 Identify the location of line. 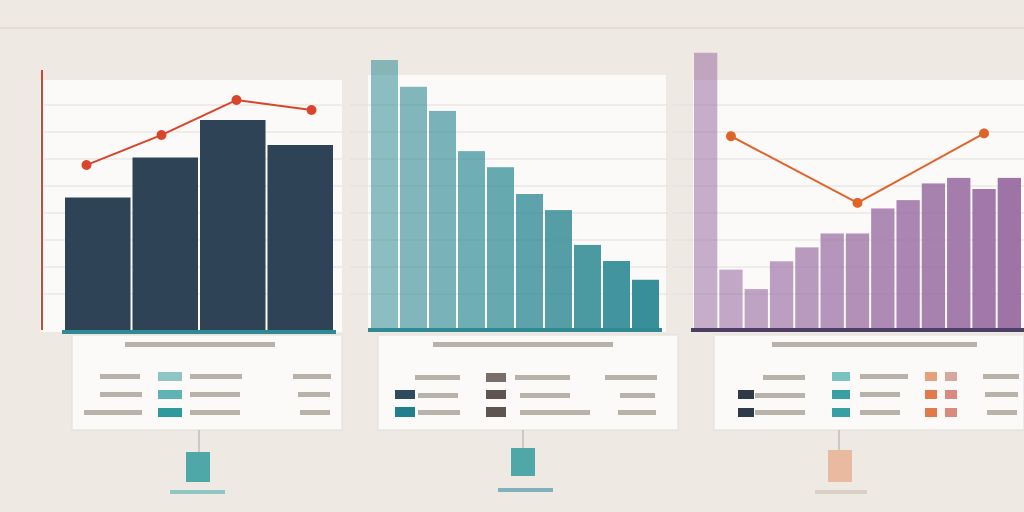
(199, 132).